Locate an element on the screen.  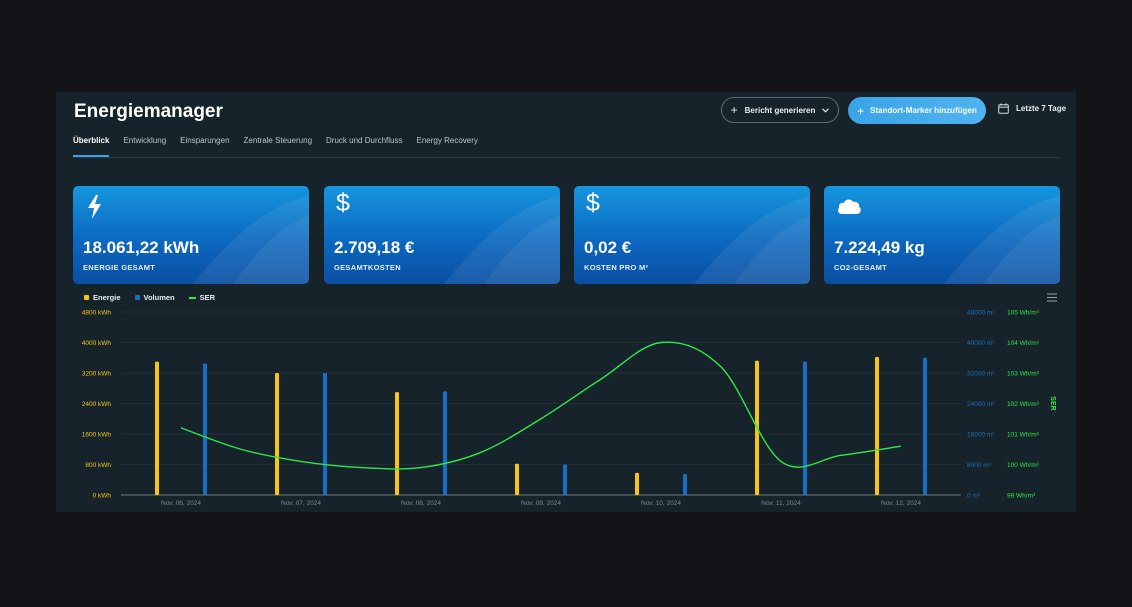
tab-druck-und-durchfluss: Druck und Durchfluss is located at coordinates (364, 140).